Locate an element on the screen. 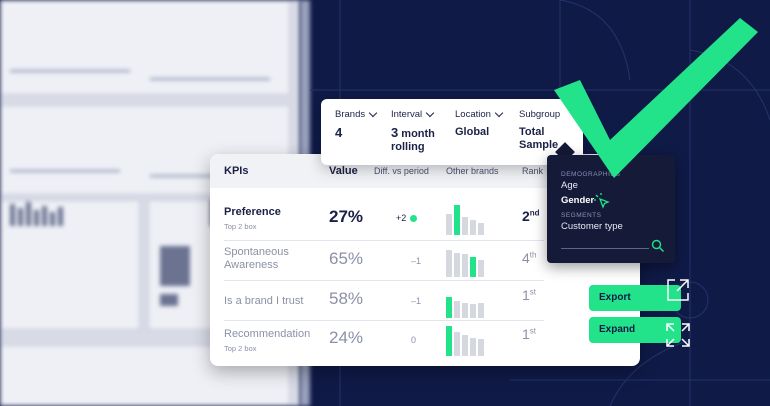 This screenshot has height=406, width=770. filter-value: Total Sample is located at coordinates (539, 138).